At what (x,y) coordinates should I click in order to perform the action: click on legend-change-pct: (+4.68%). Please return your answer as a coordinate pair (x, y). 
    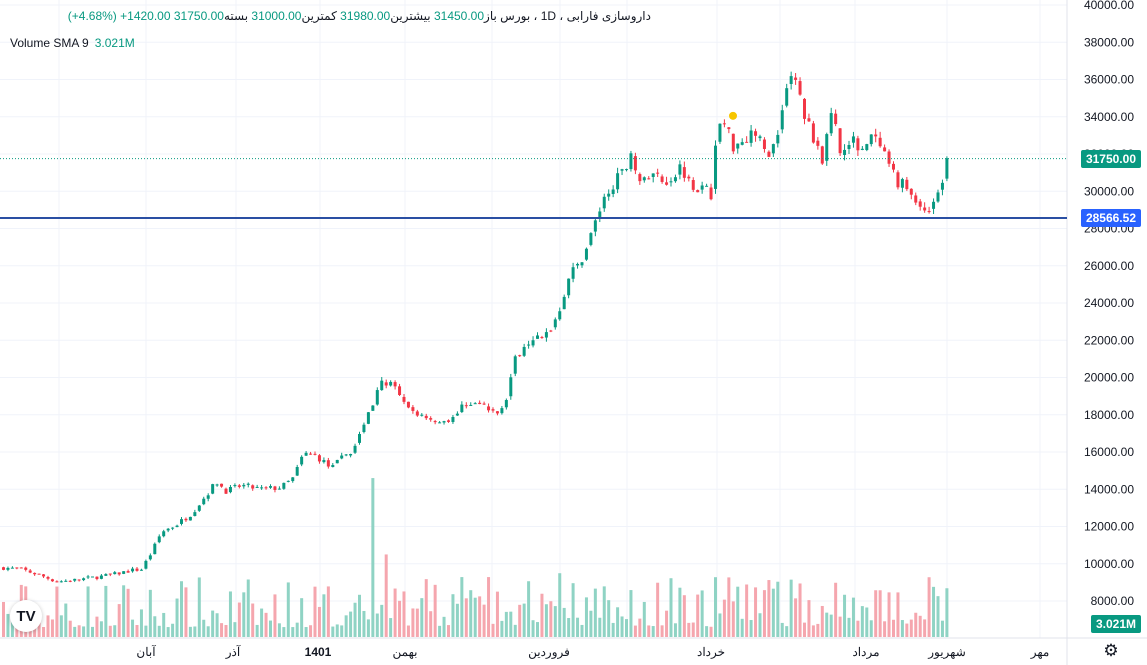
    Looking at the image, I should click on (92, 16).